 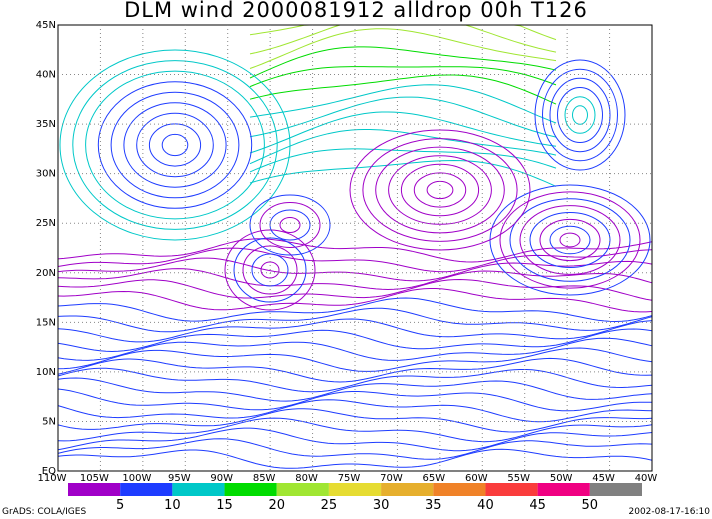 What do you see at coordinates (46, 223) in the screenshot?
I see `lat-label: 25N` at bounding box center [46, 223].